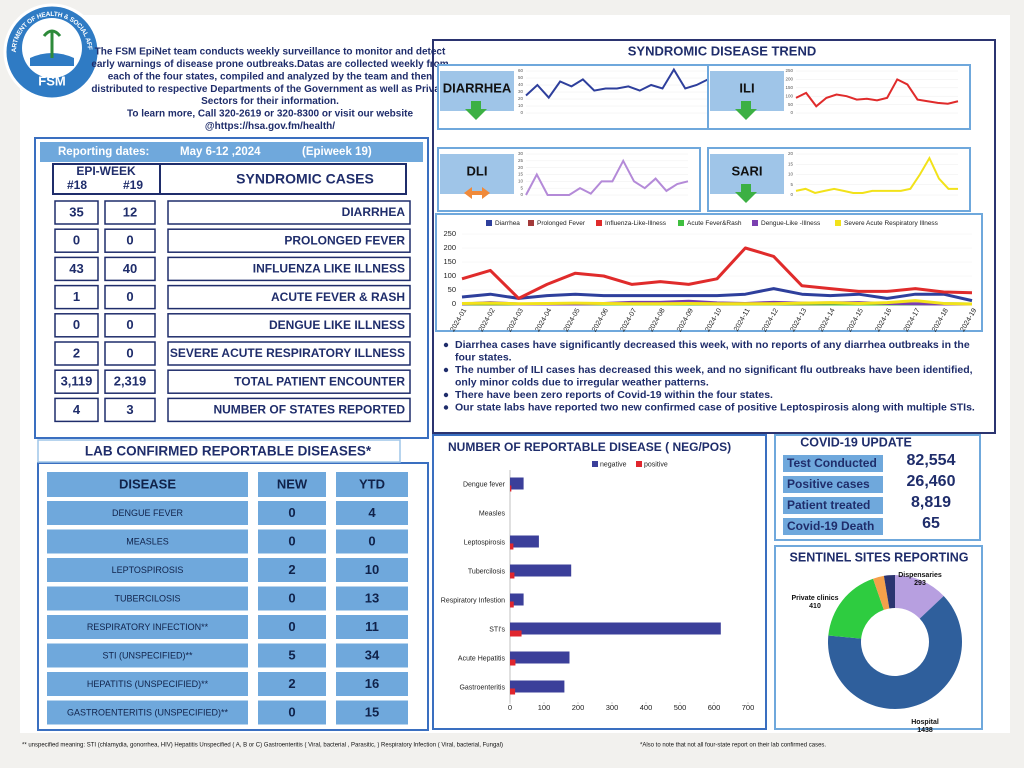 The image size is (1024, 768). I want to click on covid-value: 26,460, so click(931, 481).